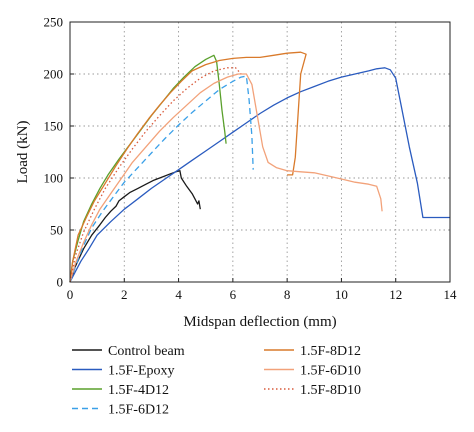 This screenshot has height=432, width=474. Describe the element at coordinates (330, 351) in the screenshot. I see `legend-label: 1.5F-8D12` at that location.